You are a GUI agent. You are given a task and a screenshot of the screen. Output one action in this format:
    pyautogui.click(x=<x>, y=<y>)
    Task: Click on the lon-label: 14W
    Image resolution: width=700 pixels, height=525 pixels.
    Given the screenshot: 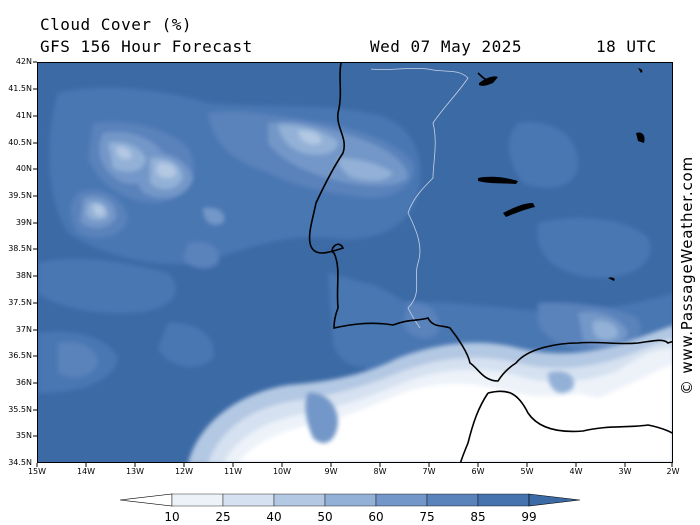 What is the action you would take?
    pyautogui.click(x=86, y=471)
    